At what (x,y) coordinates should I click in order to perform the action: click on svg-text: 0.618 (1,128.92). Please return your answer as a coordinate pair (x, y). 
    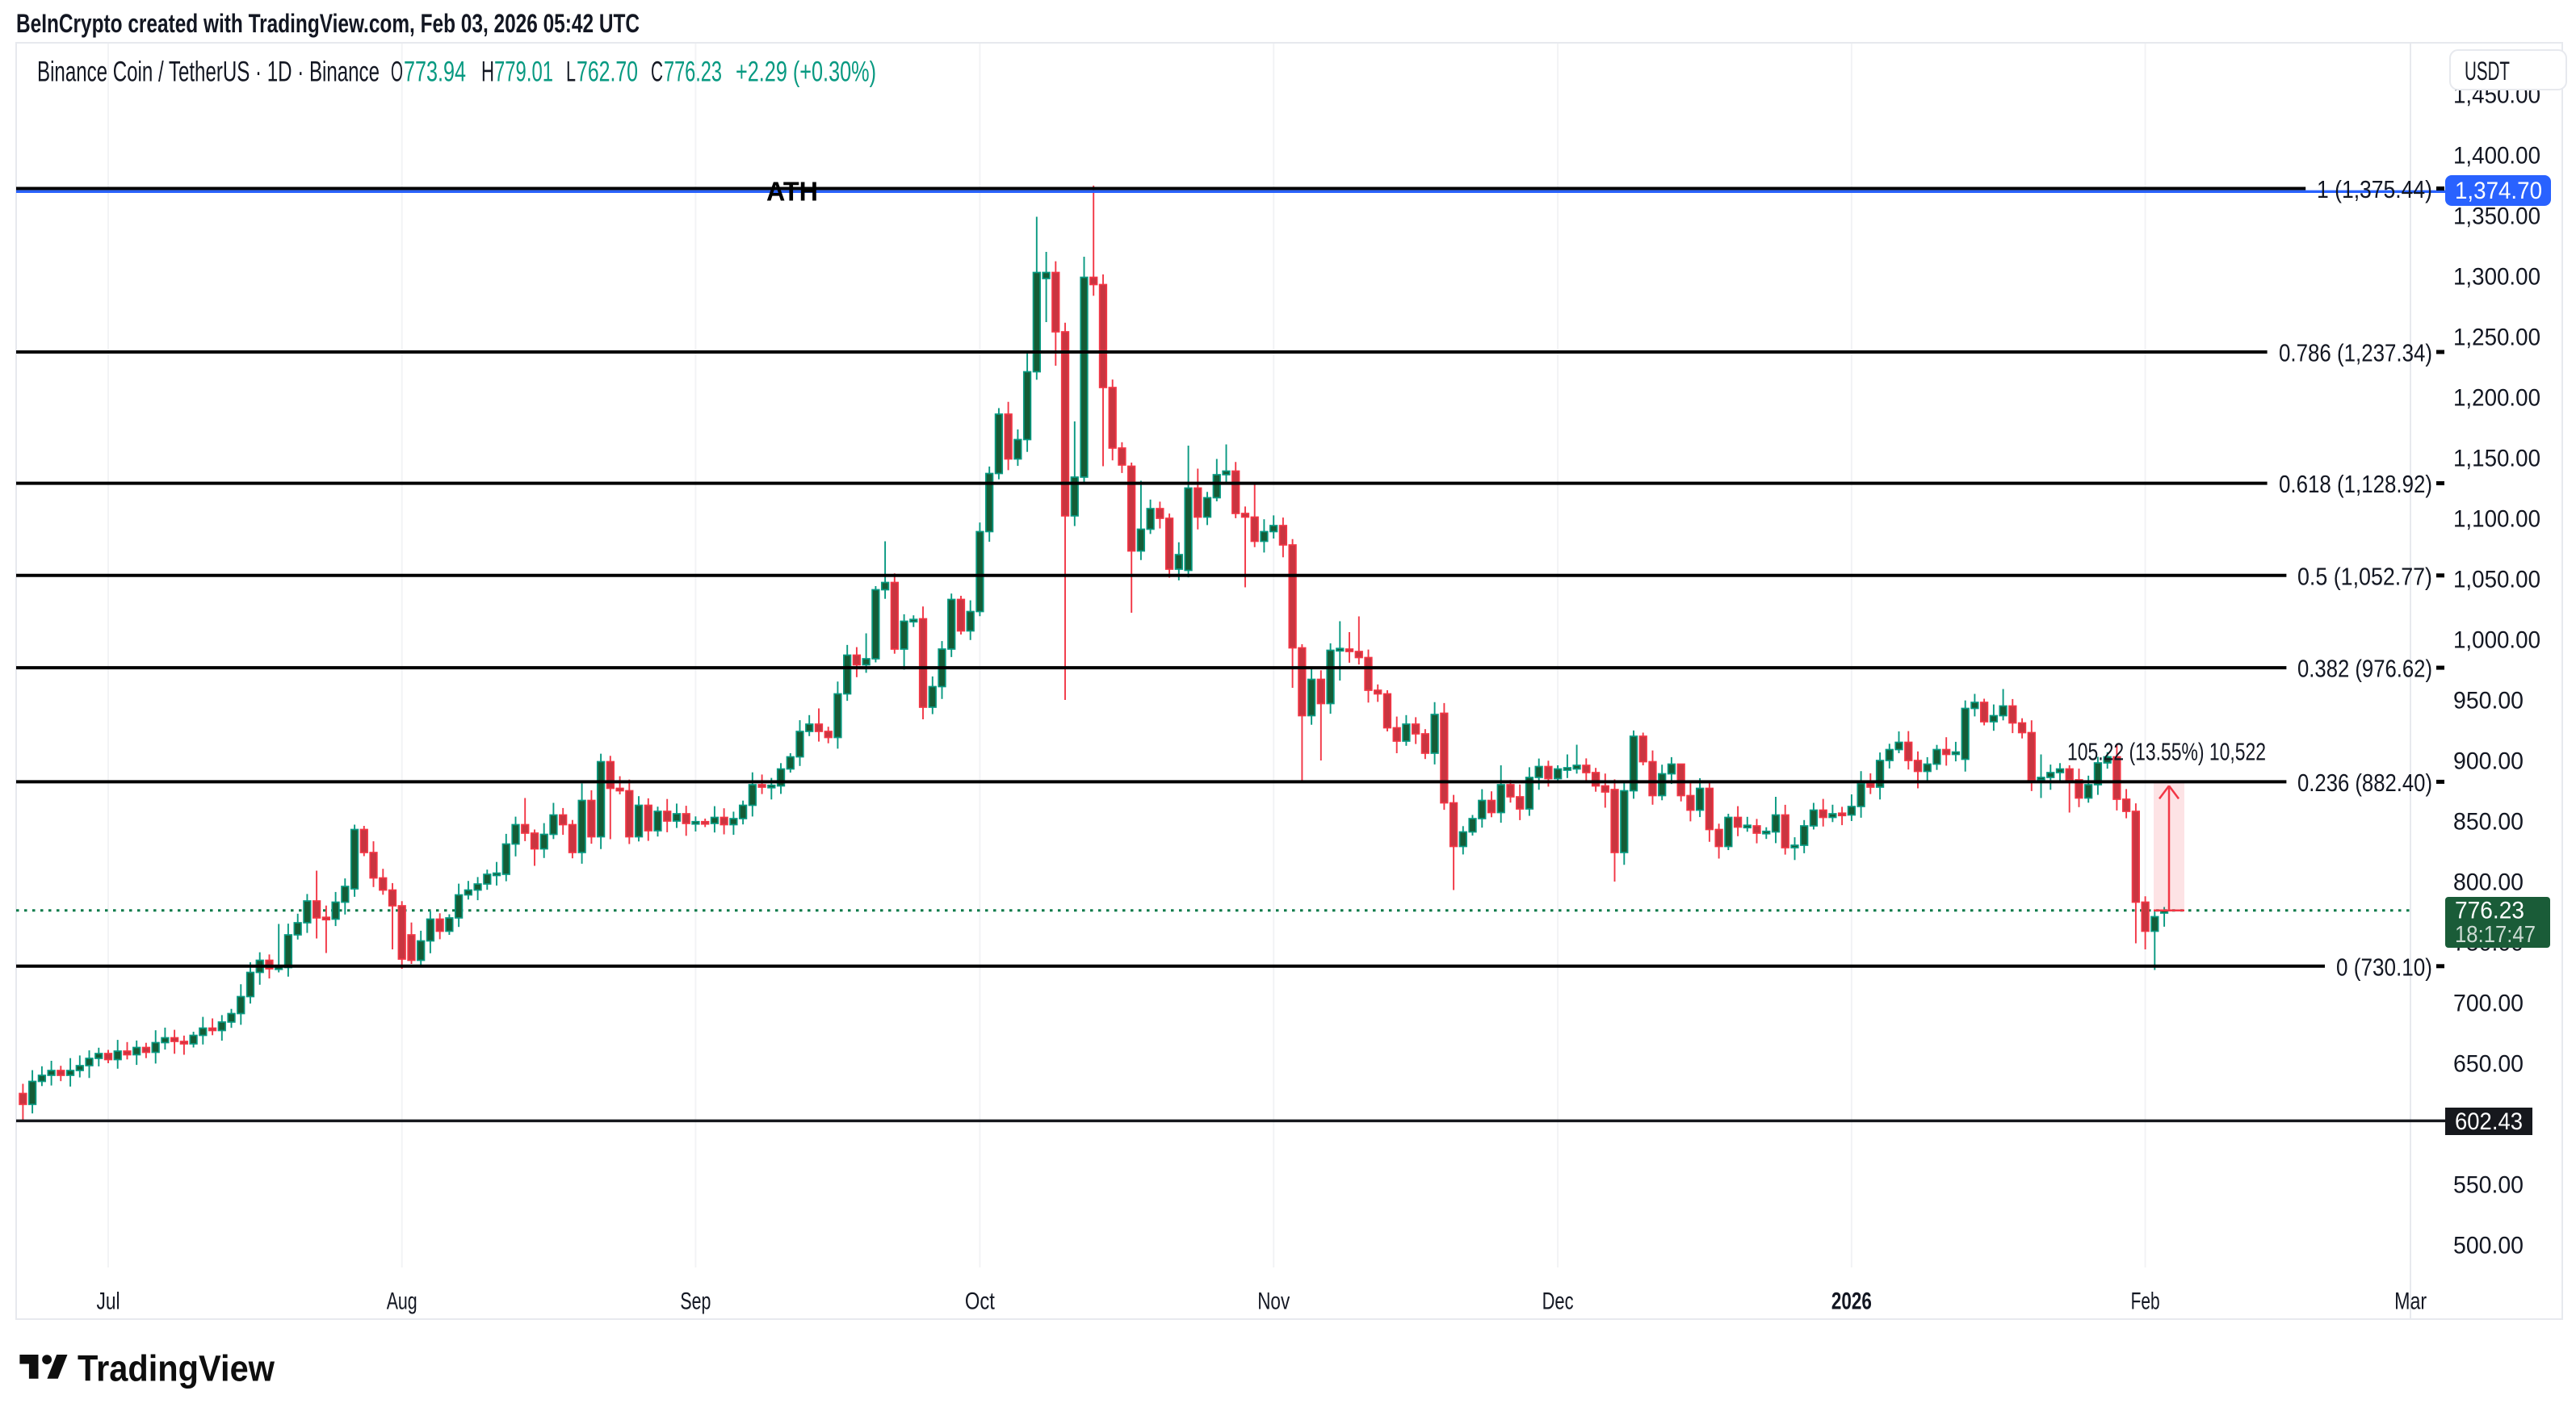
    Looking at the image, I should click on (2355, 484).